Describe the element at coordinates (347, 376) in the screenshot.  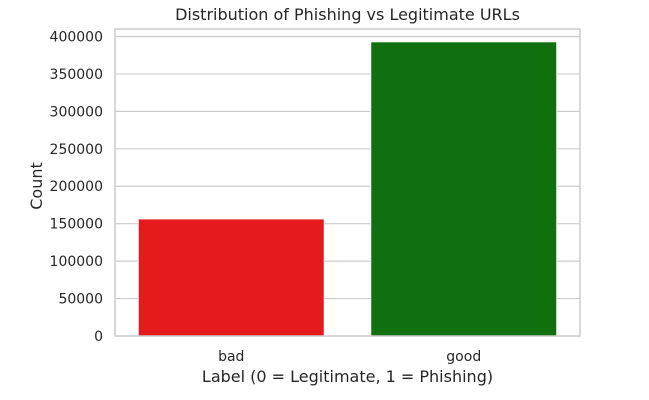
I see `x-axis-label: Label (0 = Legitimate, 1 = Phishing)` at that location.